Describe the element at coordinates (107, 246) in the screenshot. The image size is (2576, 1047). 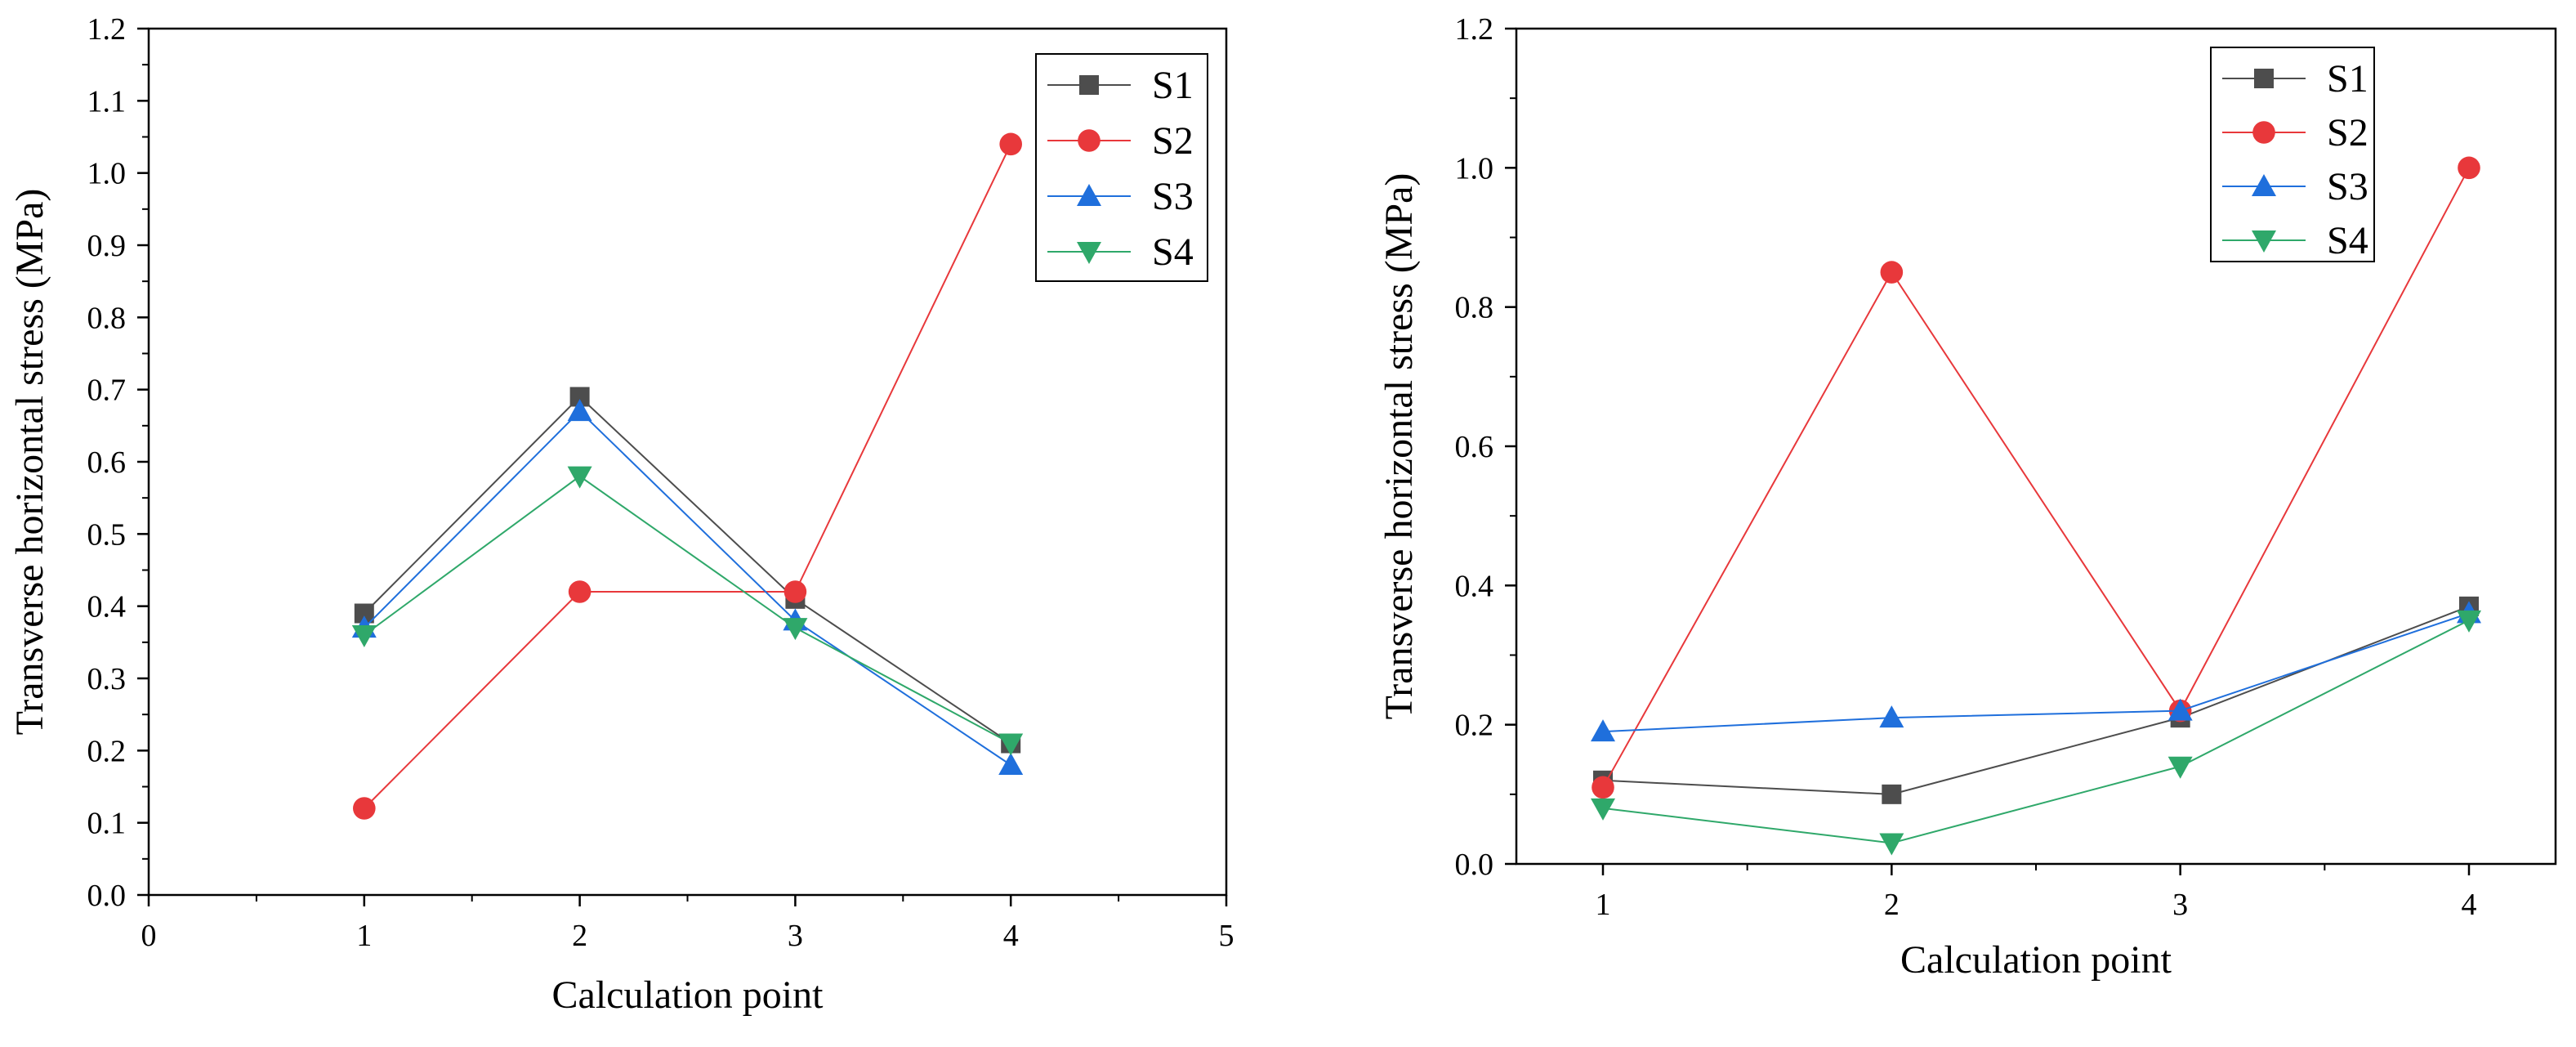
I see `y-tick-label: 0.9` at that location.